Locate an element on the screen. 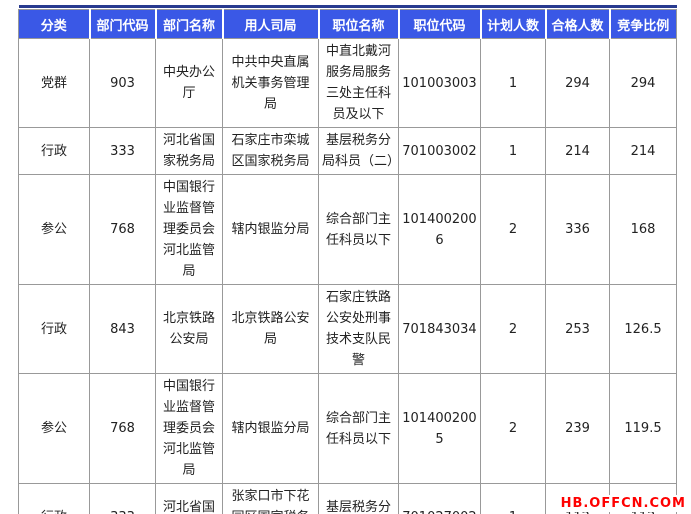  column-header-position-name: 职位名称 is located at coordinates (358, 24).